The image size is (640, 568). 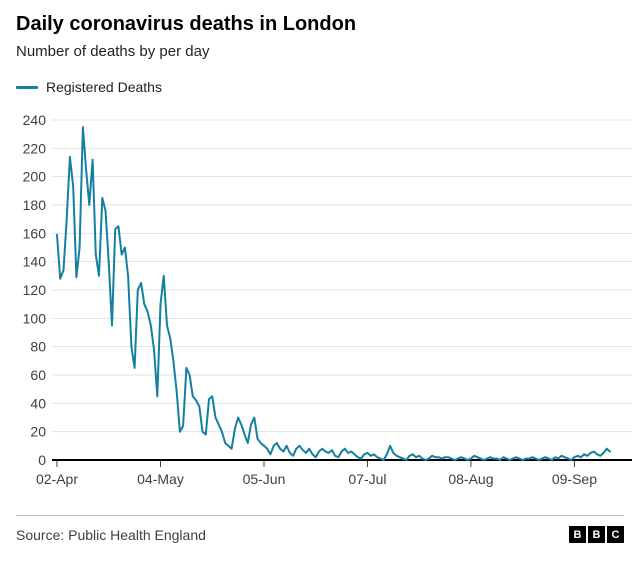 I want to click on y-tick-label: 200, so click(x=35, y=177).